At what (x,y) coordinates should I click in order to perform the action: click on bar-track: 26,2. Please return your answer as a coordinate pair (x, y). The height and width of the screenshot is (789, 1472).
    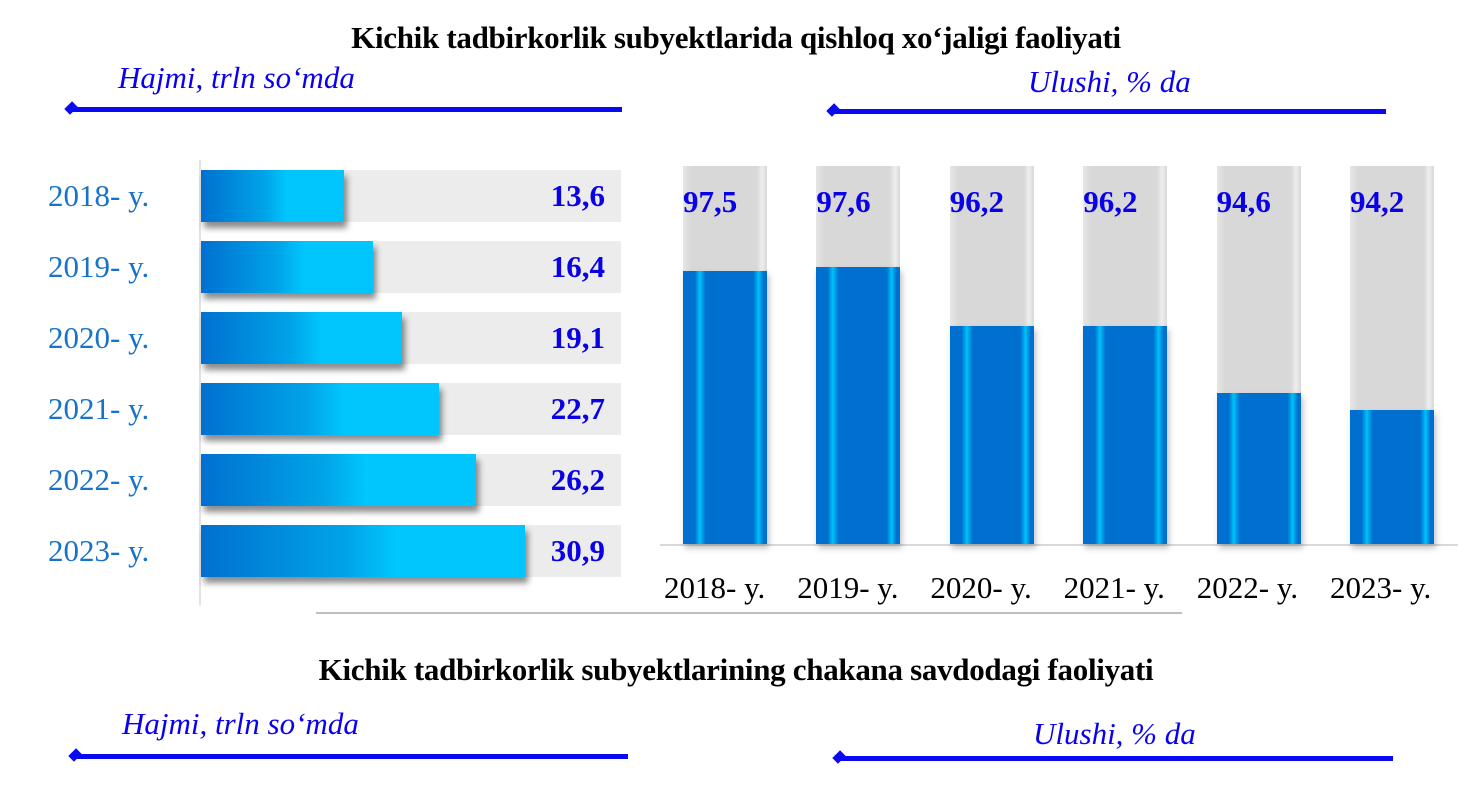
    Looking at the image, I should click on (411, 480).